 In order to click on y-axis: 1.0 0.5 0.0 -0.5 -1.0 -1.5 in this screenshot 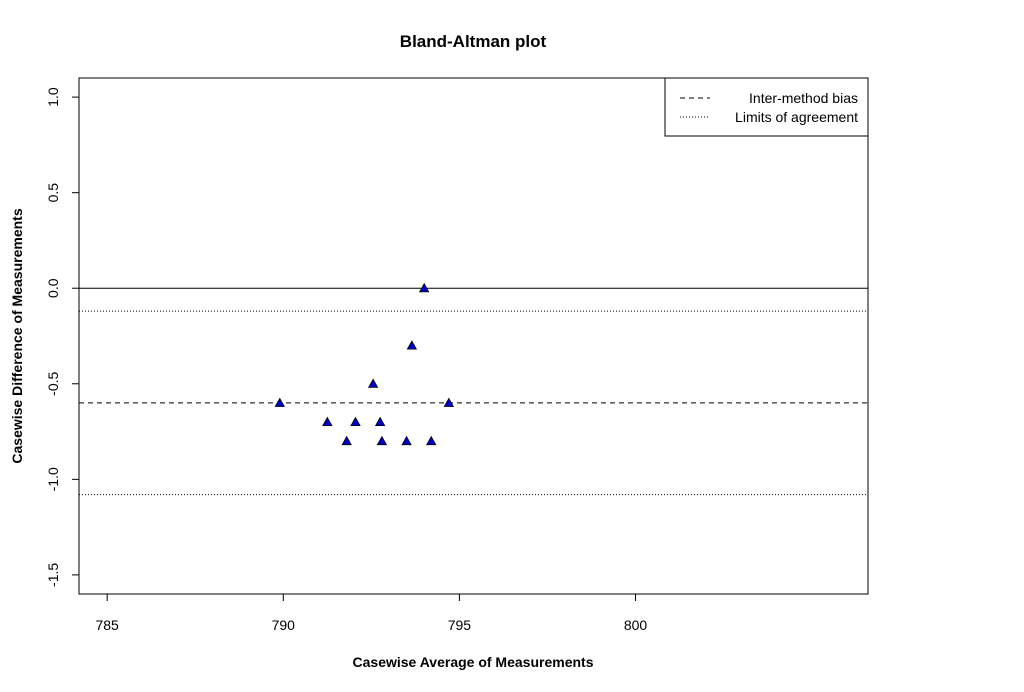, I will do `click(62, 337)`.